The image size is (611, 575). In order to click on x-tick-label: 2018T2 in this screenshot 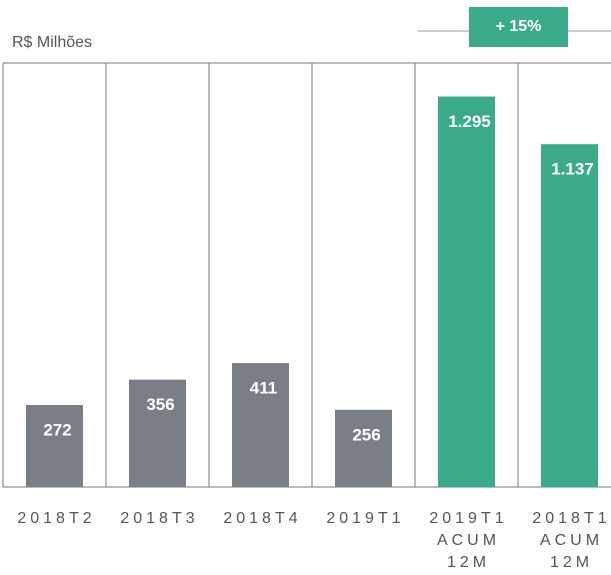, I will do `click(56, 518)`.